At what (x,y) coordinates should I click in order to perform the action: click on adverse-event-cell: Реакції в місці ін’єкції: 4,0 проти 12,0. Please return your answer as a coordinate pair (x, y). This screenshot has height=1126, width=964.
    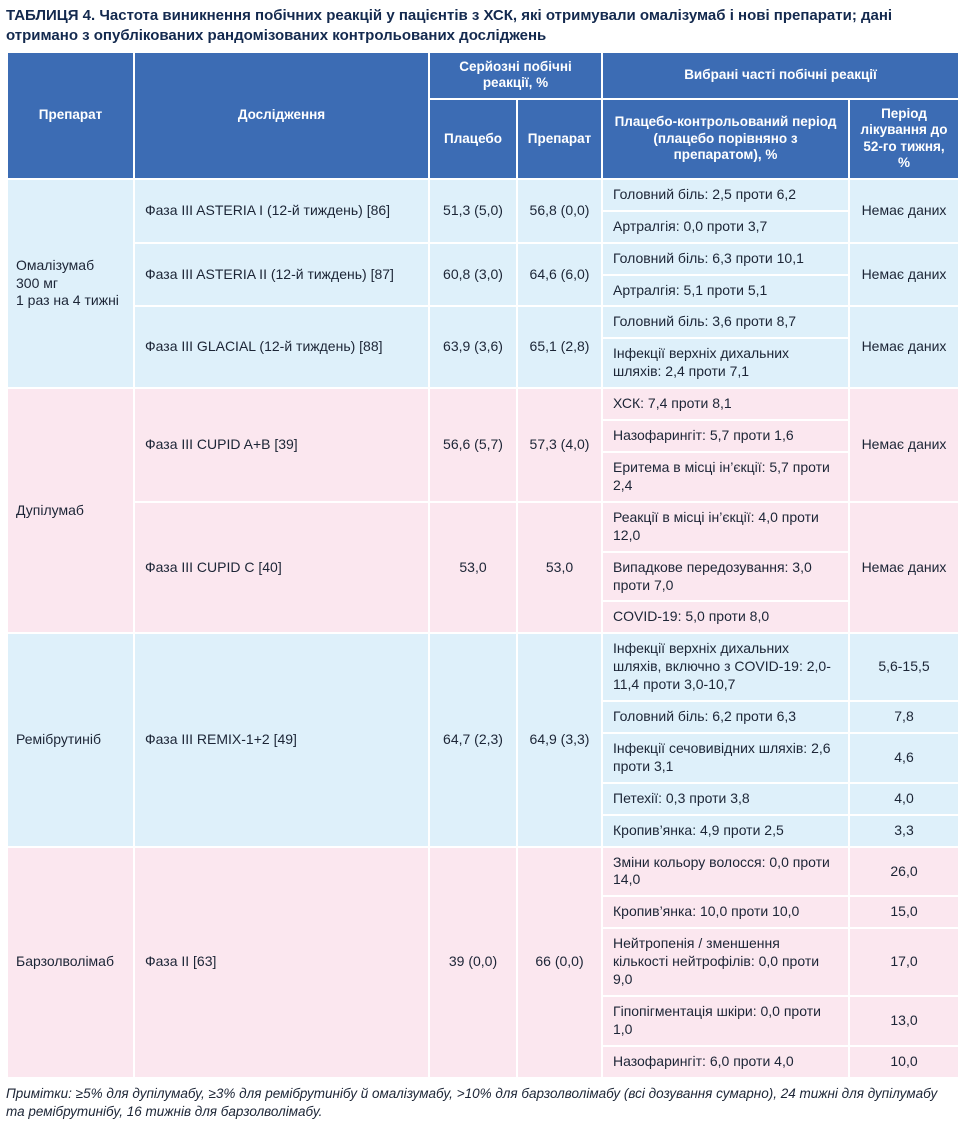
    Looking at the image, I should click on (725, 526).